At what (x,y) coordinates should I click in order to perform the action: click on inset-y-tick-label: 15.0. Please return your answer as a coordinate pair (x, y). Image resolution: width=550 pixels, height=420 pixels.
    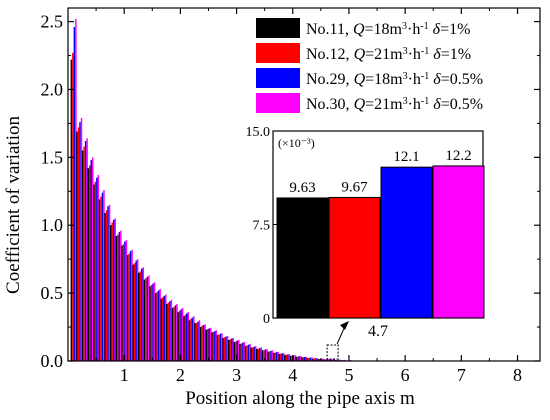
    Looking at the image, I should click on (258, 132).